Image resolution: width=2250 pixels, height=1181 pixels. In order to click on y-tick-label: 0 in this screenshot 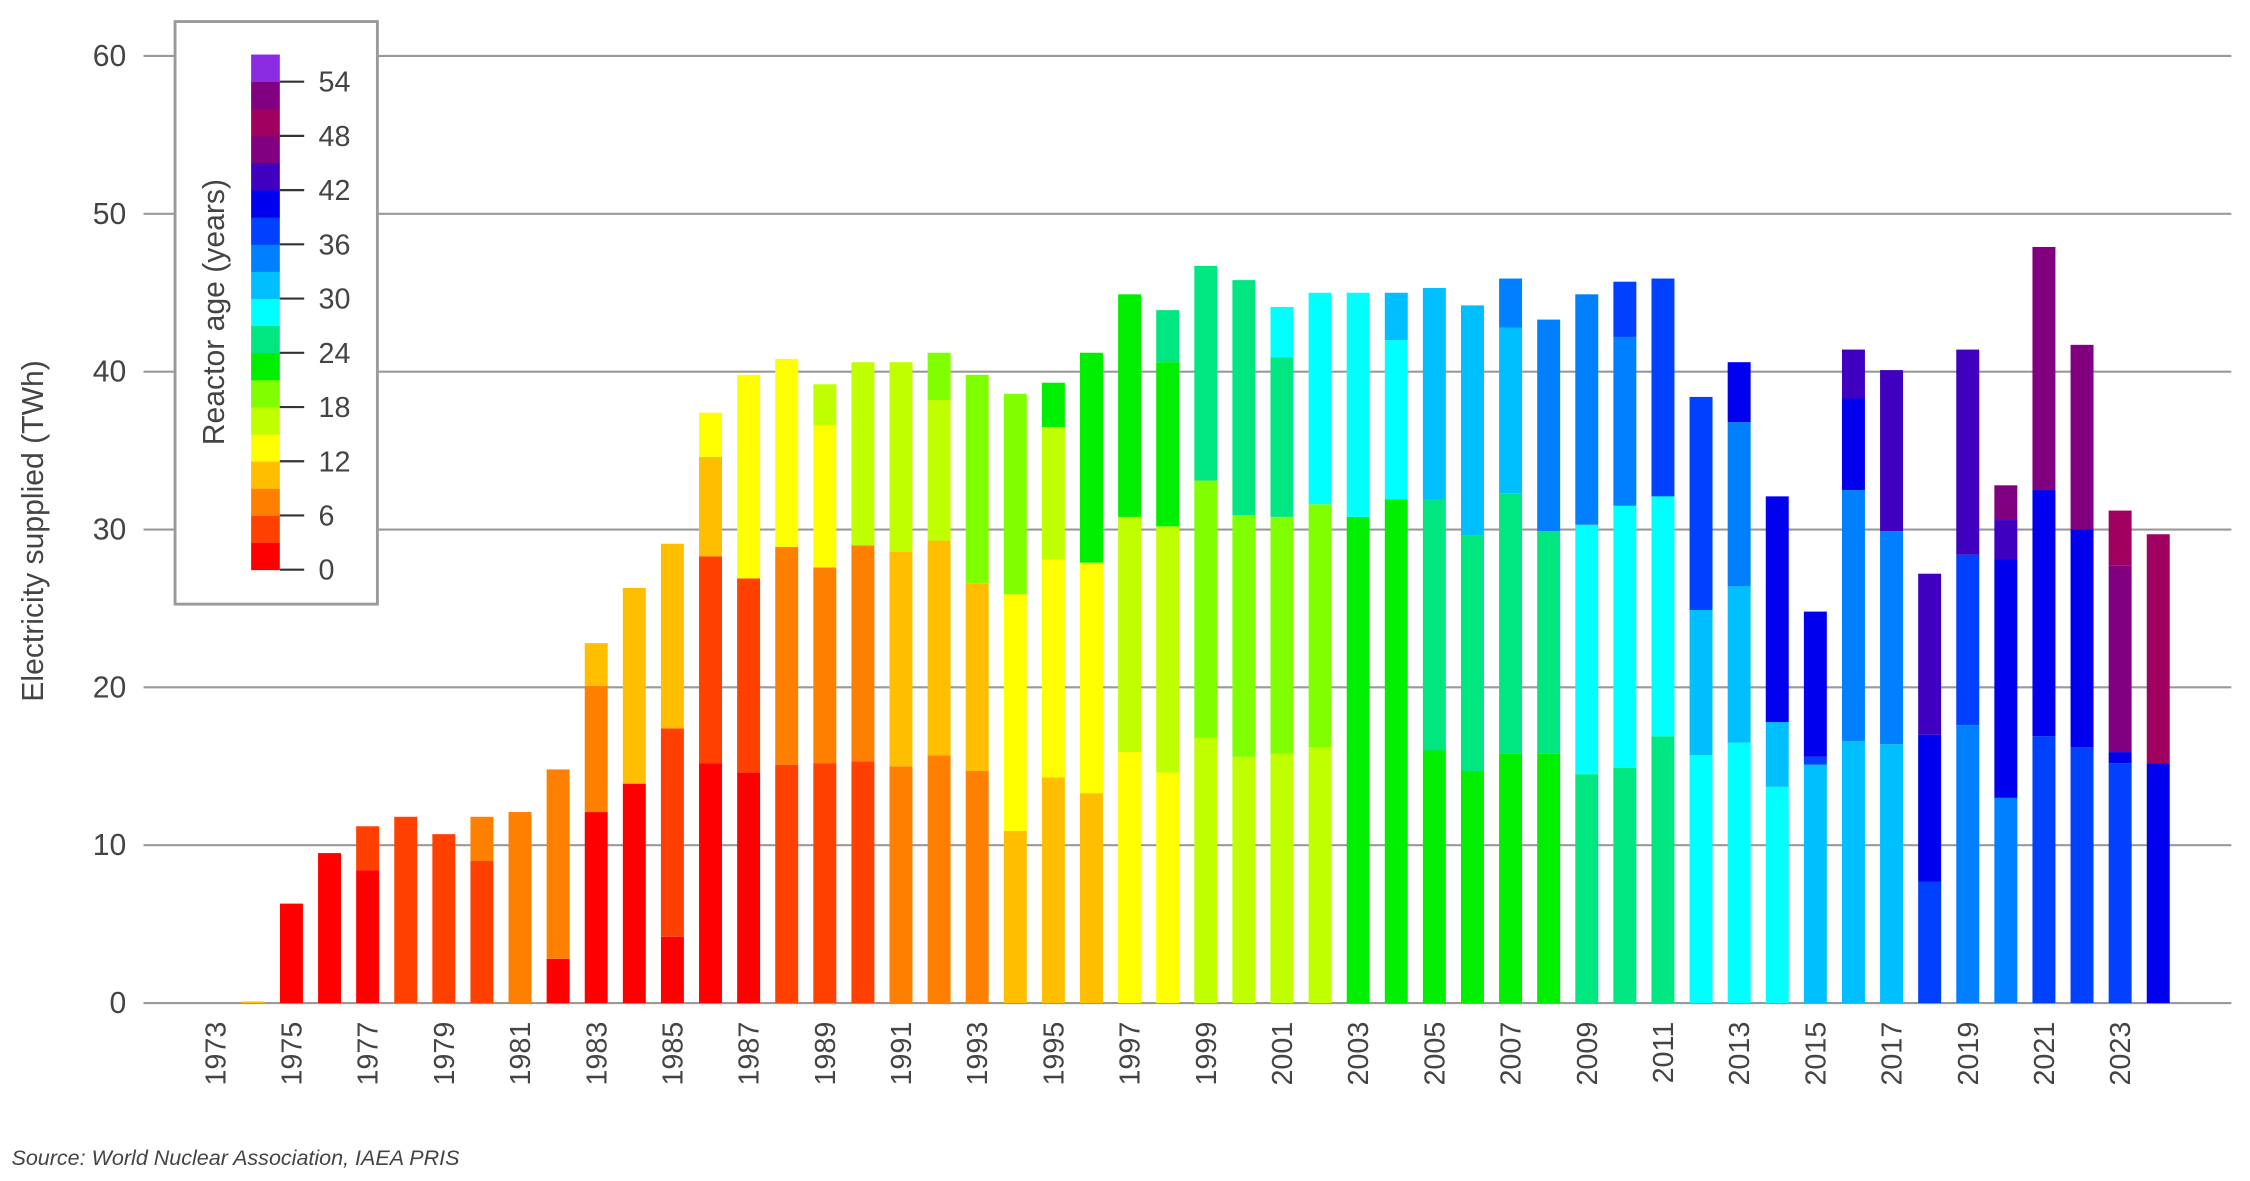, I will do `click(118, 1003)`.